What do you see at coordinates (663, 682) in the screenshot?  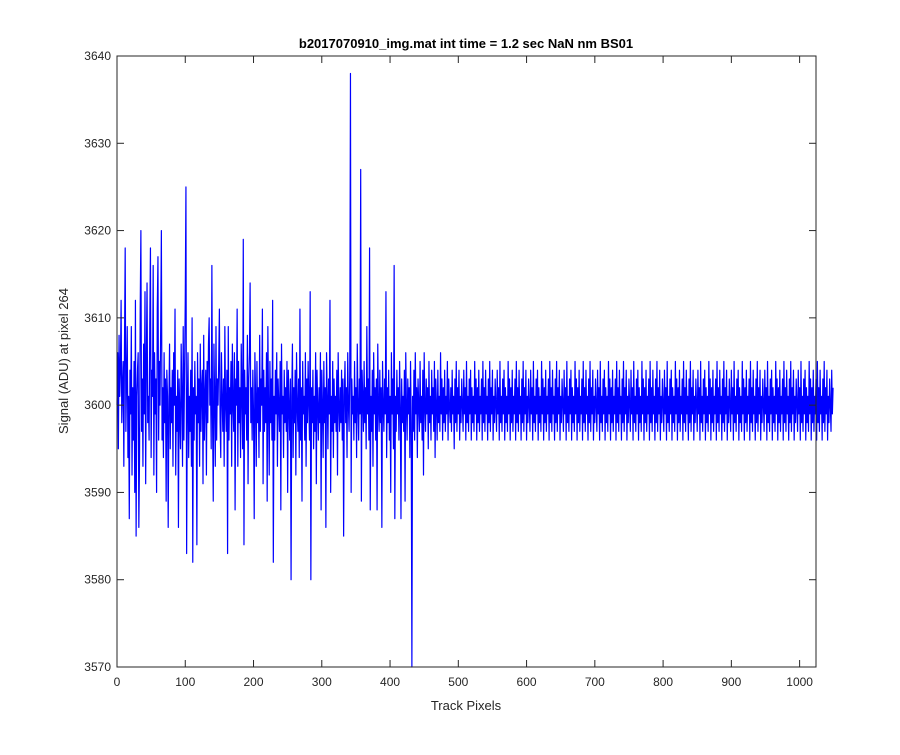 I see `x-tick-label: 800` at bounding box center [663, 682].